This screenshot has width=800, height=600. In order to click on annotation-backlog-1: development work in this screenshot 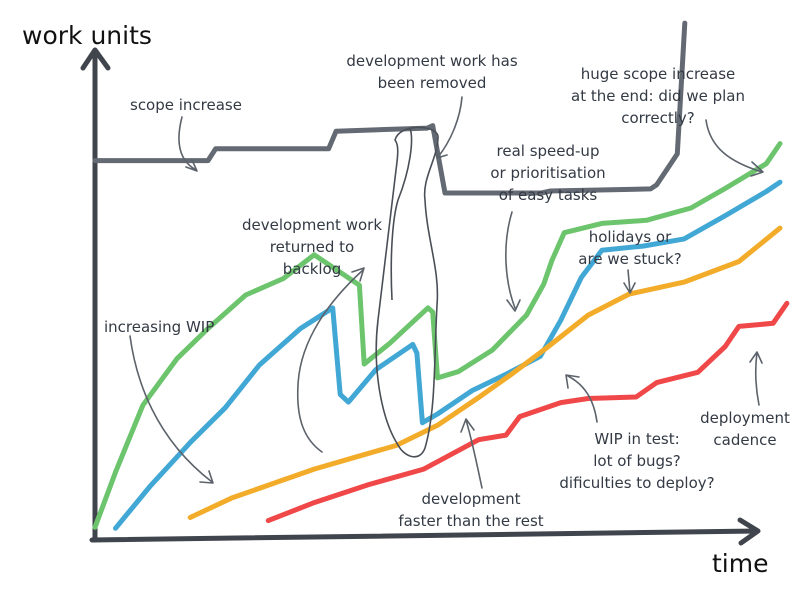, I will do `click(312, 225)`.